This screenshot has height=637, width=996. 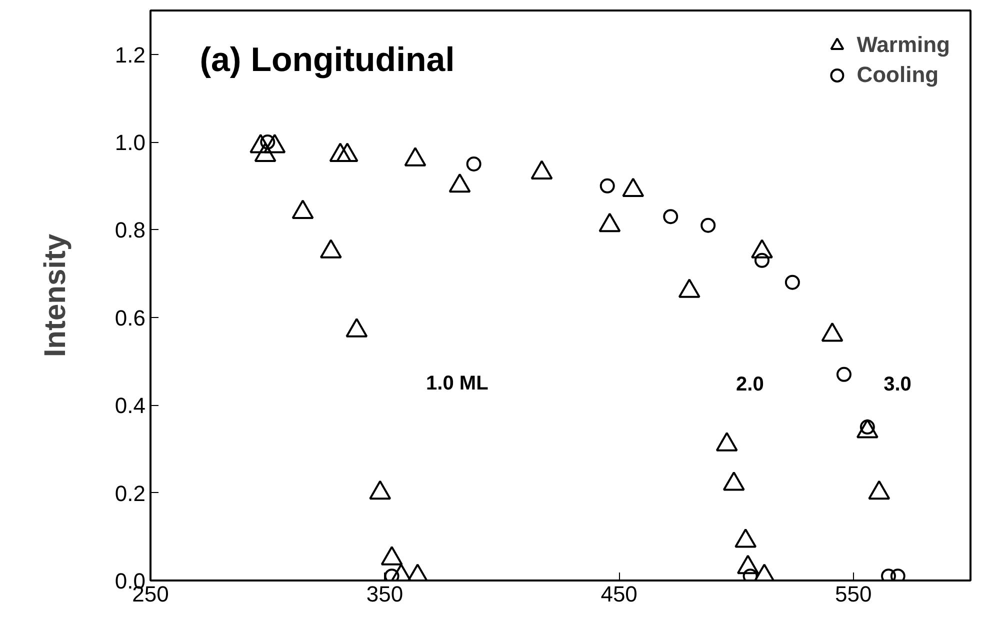 What do you see at coordinates (55, 296) in the screenshot?
I see `y-axis-title: Intensity` at bounding box center [55, 296].